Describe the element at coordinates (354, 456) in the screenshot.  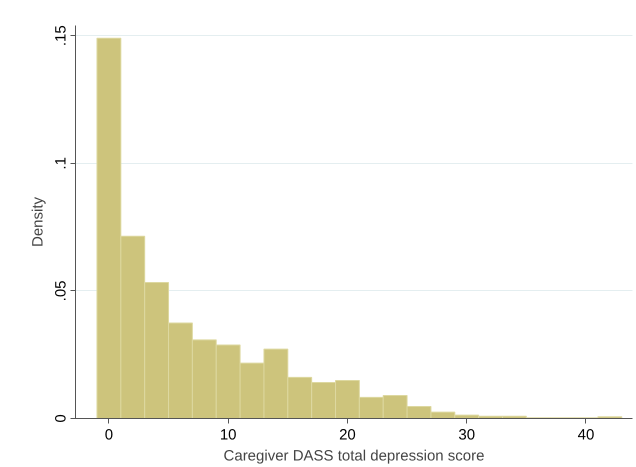
I see `x-axis-title: Caregiver DASS total depression score` at that location.